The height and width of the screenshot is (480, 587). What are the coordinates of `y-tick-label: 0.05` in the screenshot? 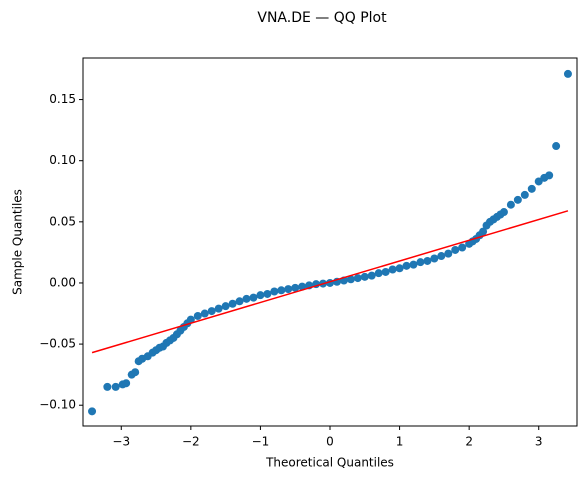 It's located at (62, 221).